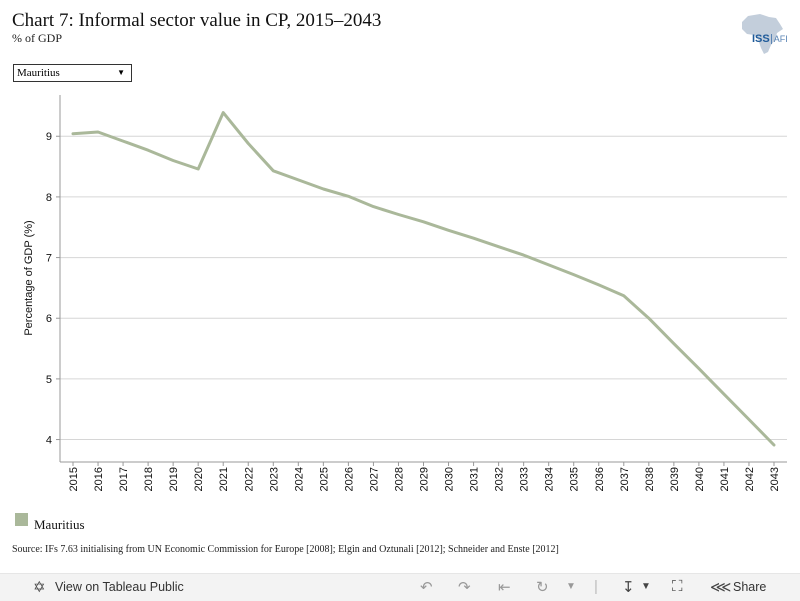 This screenshot has width=800, height=601. I want to click on x-tick-label-2039: 2039, so click(675, 479).